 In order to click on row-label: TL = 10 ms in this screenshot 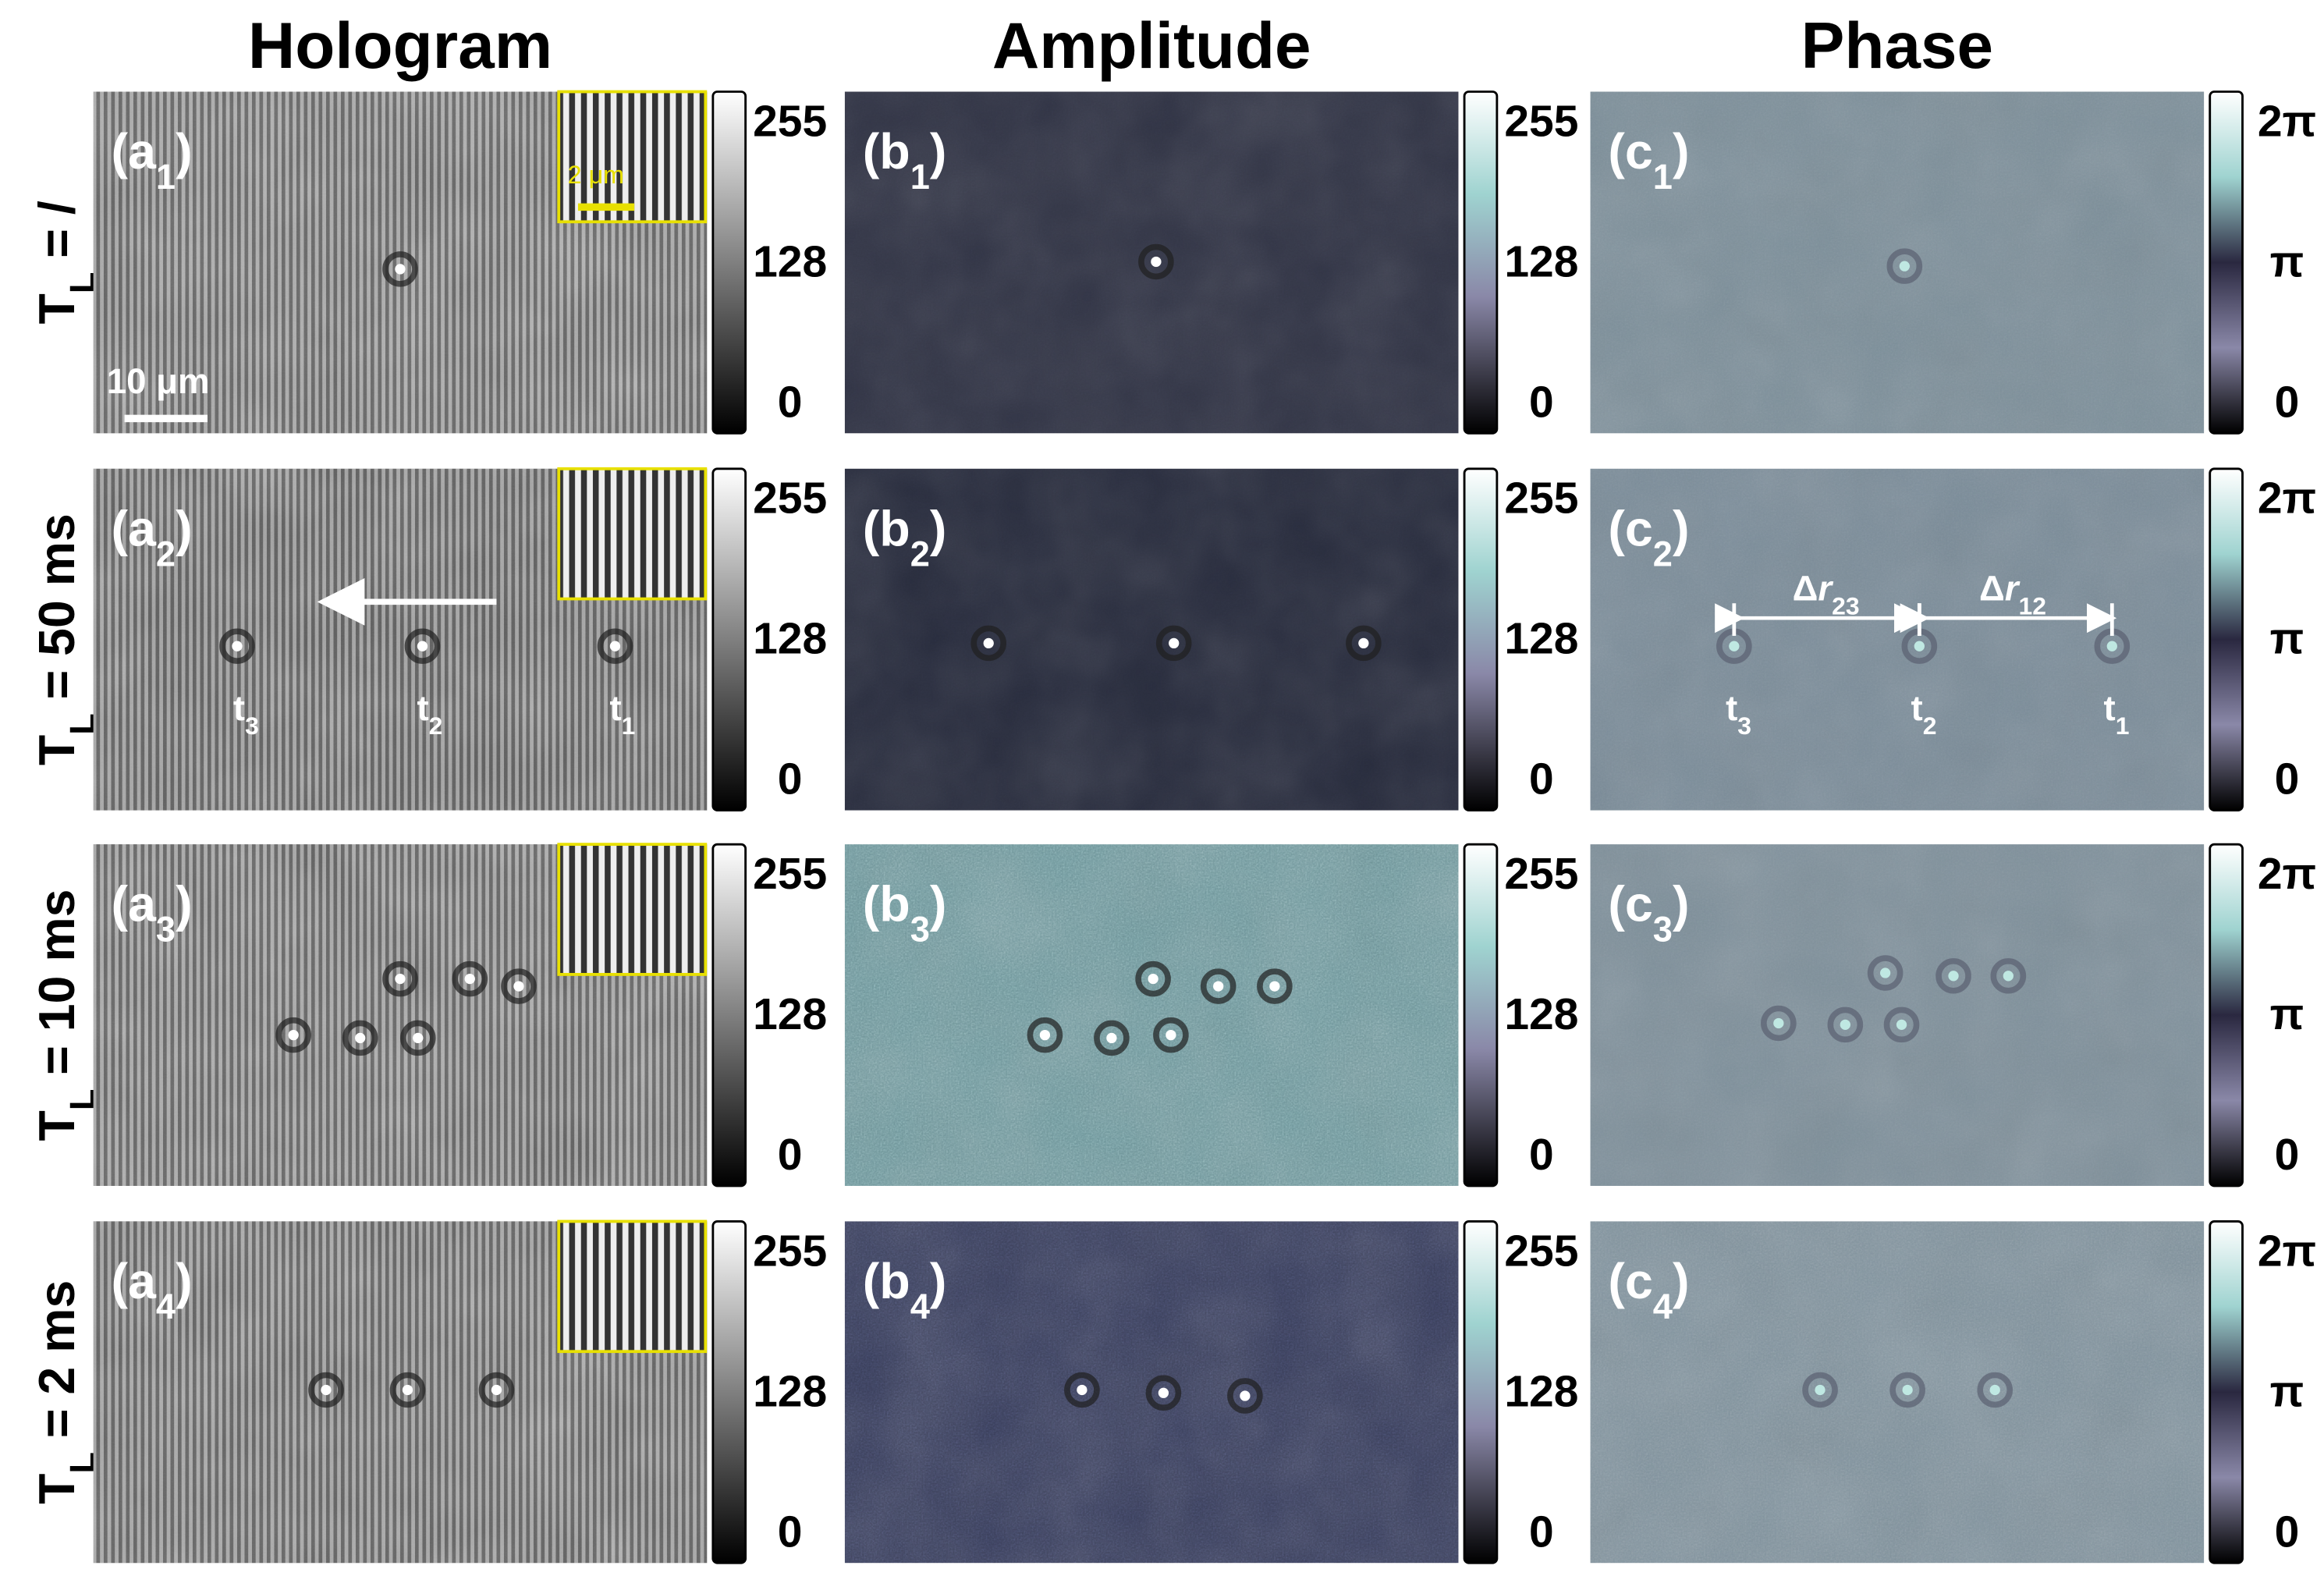, I will do `click(65, 1015)`.